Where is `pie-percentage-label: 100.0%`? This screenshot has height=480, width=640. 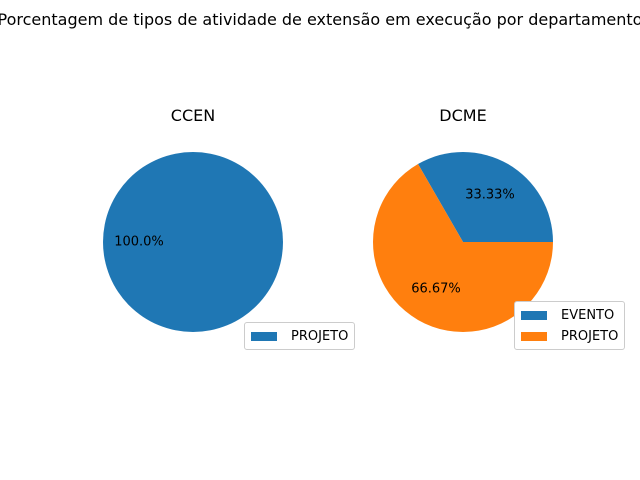 pie-percentage-label: 100.0% is located at coordinates (139, 242).